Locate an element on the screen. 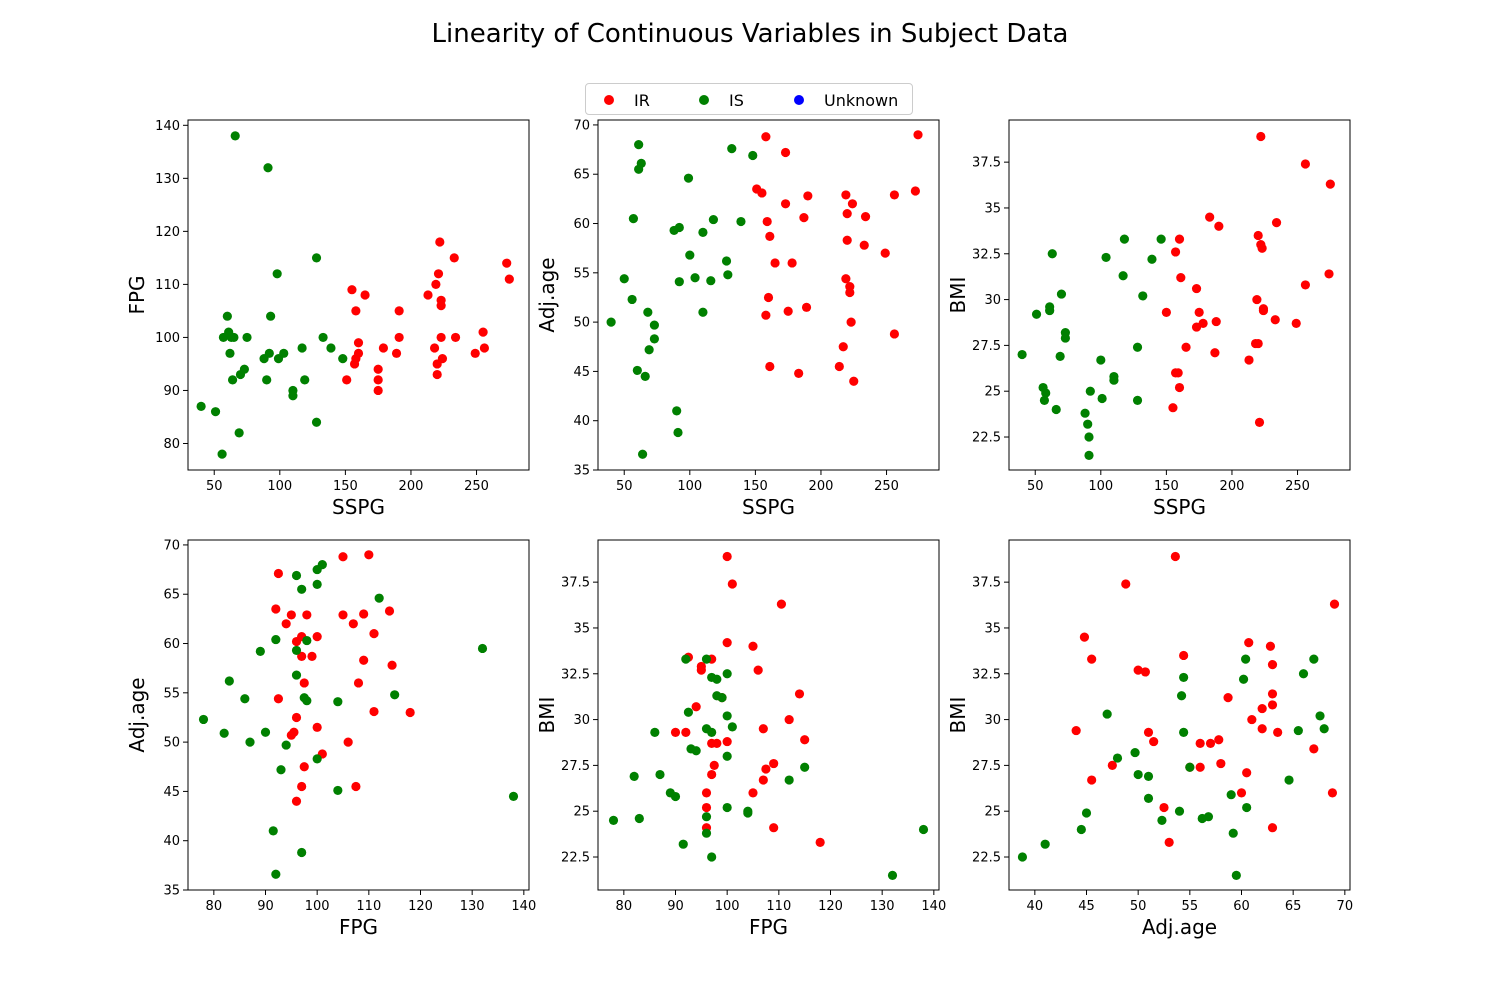 This screenshot has width=1500, height=1000. y-tick-label: 65 is located at coordinates (581, 175).